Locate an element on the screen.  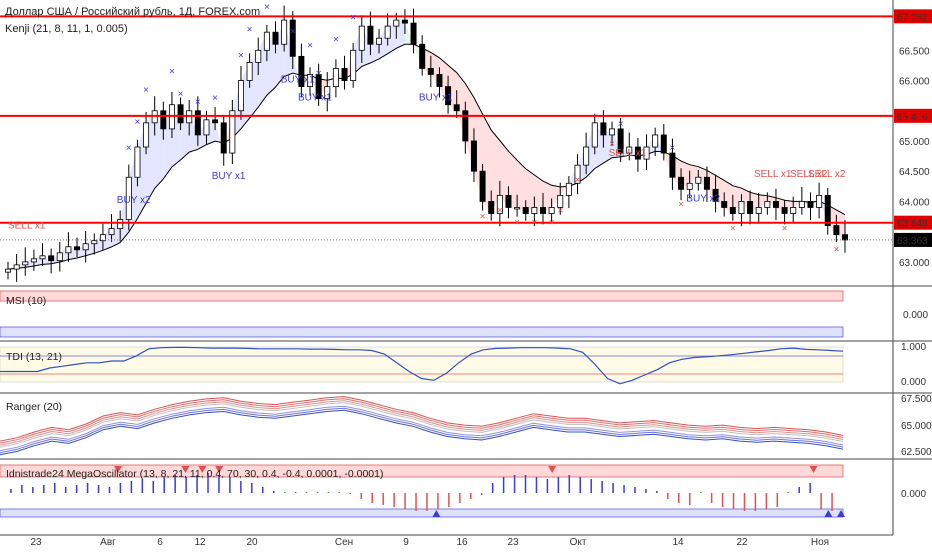
indicator-label-kenji: Kenji (21, 8, 11, 1, 0.005) is located at coordinates (66, 29).